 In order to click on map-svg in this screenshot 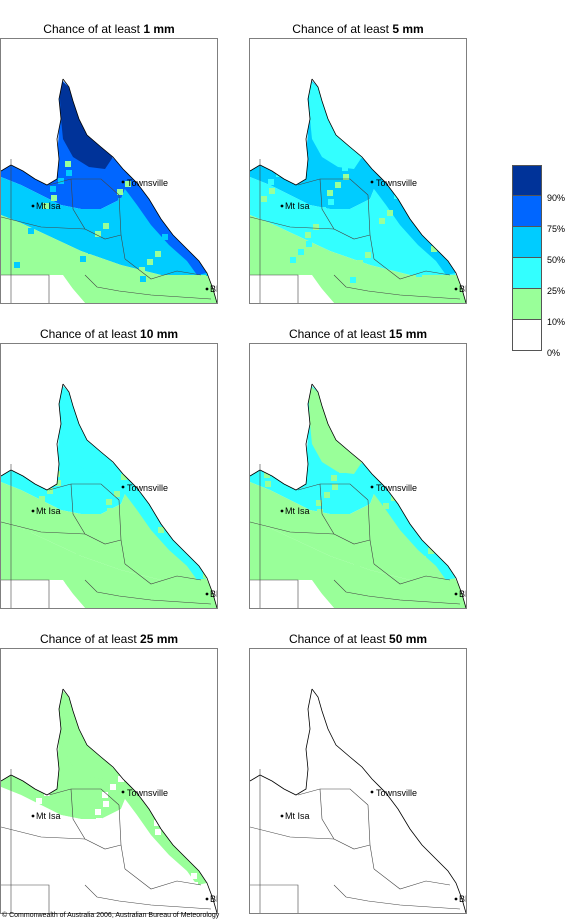, I will do `click(358, 190)`.